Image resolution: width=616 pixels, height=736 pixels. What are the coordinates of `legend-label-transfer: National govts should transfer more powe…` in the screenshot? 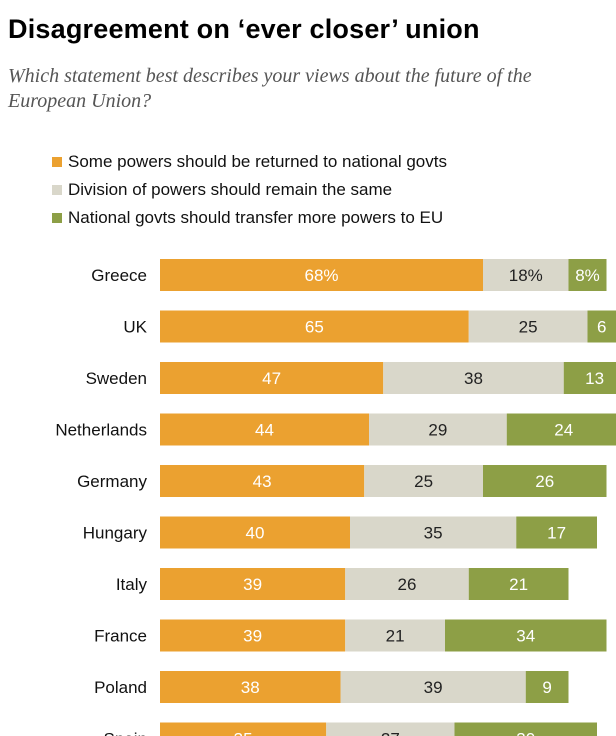 It's located at (256, 217).